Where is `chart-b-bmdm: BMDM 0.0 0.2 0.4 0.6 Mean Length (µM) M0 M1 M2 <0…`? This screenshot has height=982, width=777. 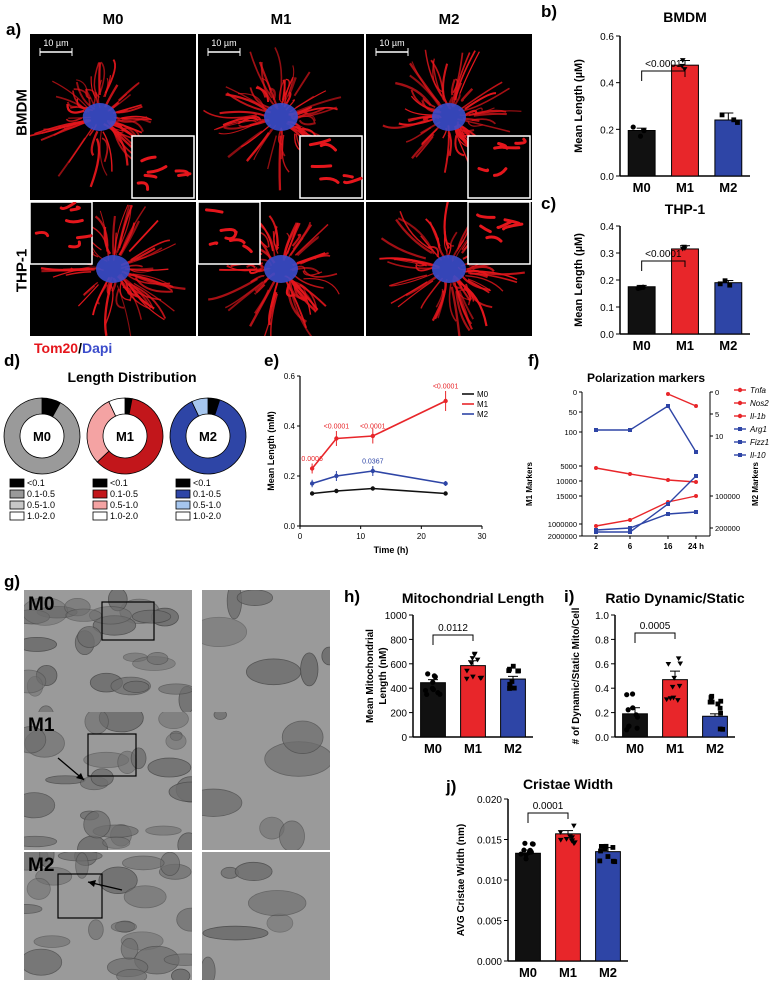 chart-b-bmdm: BMDM 0.0 0.2 0.4 0.6 Mean Length (µM) M0 M1 M2 <0… is located at coordinates (661, 101).